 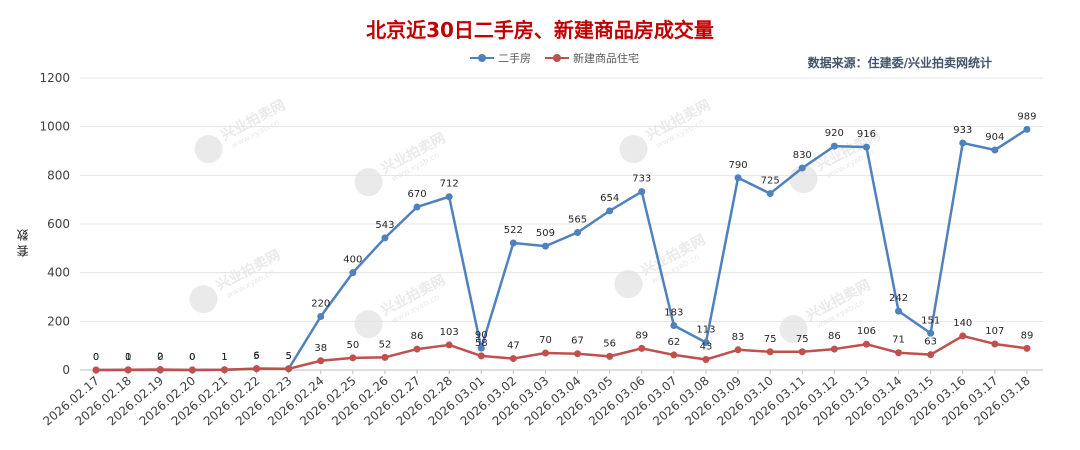 I want to click on data-label: 242, so click(x=898, y=298).